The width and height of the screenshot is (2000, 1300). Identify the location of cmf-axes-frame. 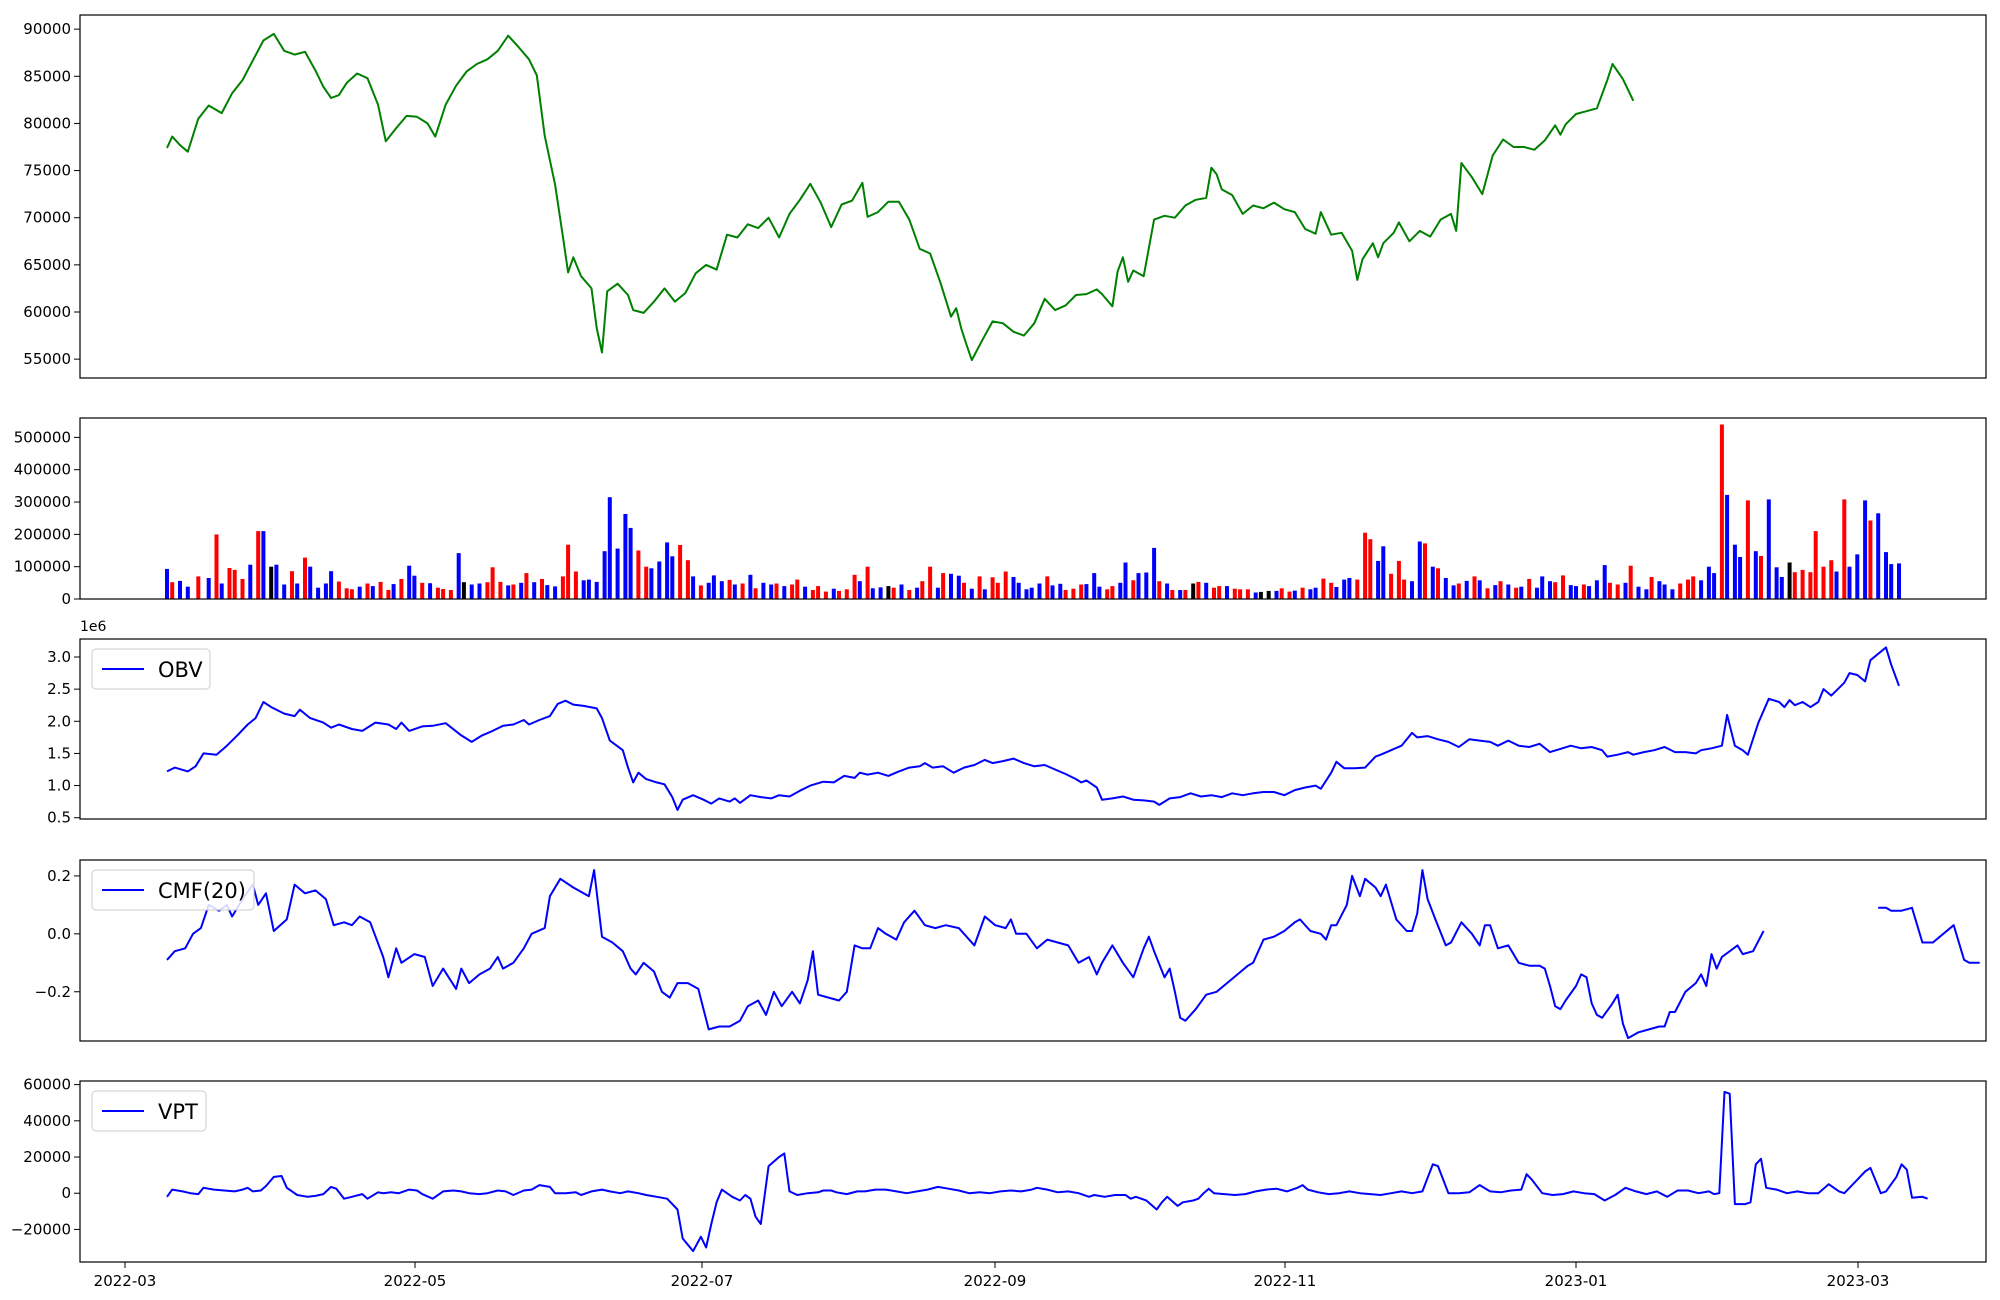
(1033, 950).